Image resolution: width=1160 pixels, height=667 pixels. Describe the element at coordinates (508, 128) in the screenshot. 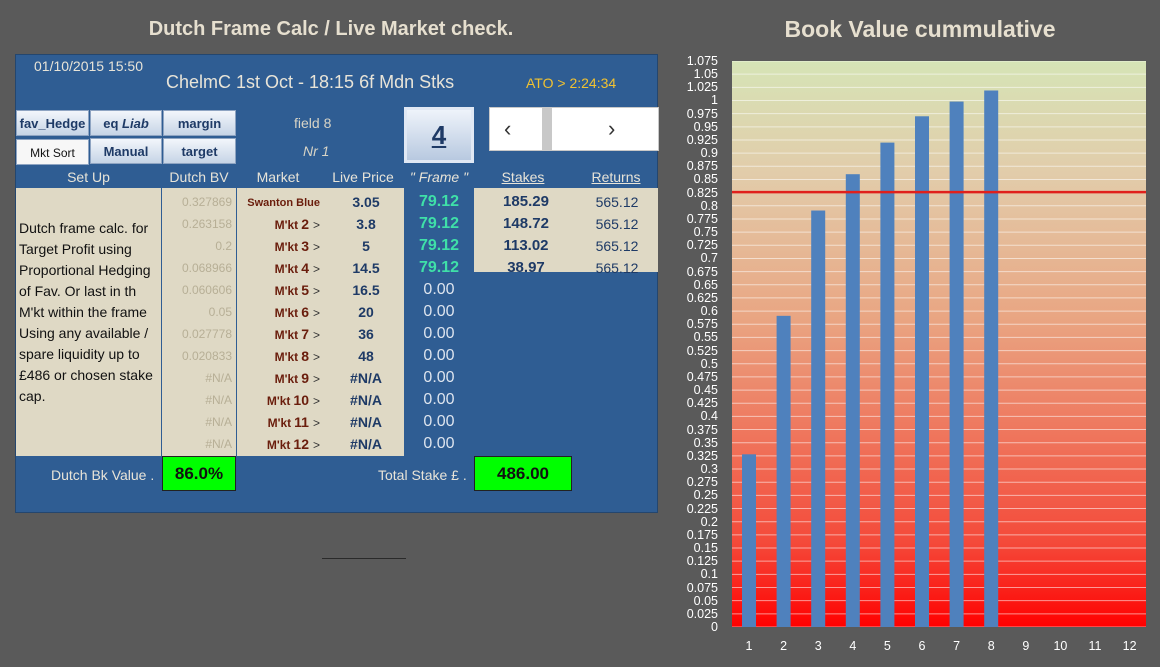

I see `chevron-left-icon: ‹` at that location.